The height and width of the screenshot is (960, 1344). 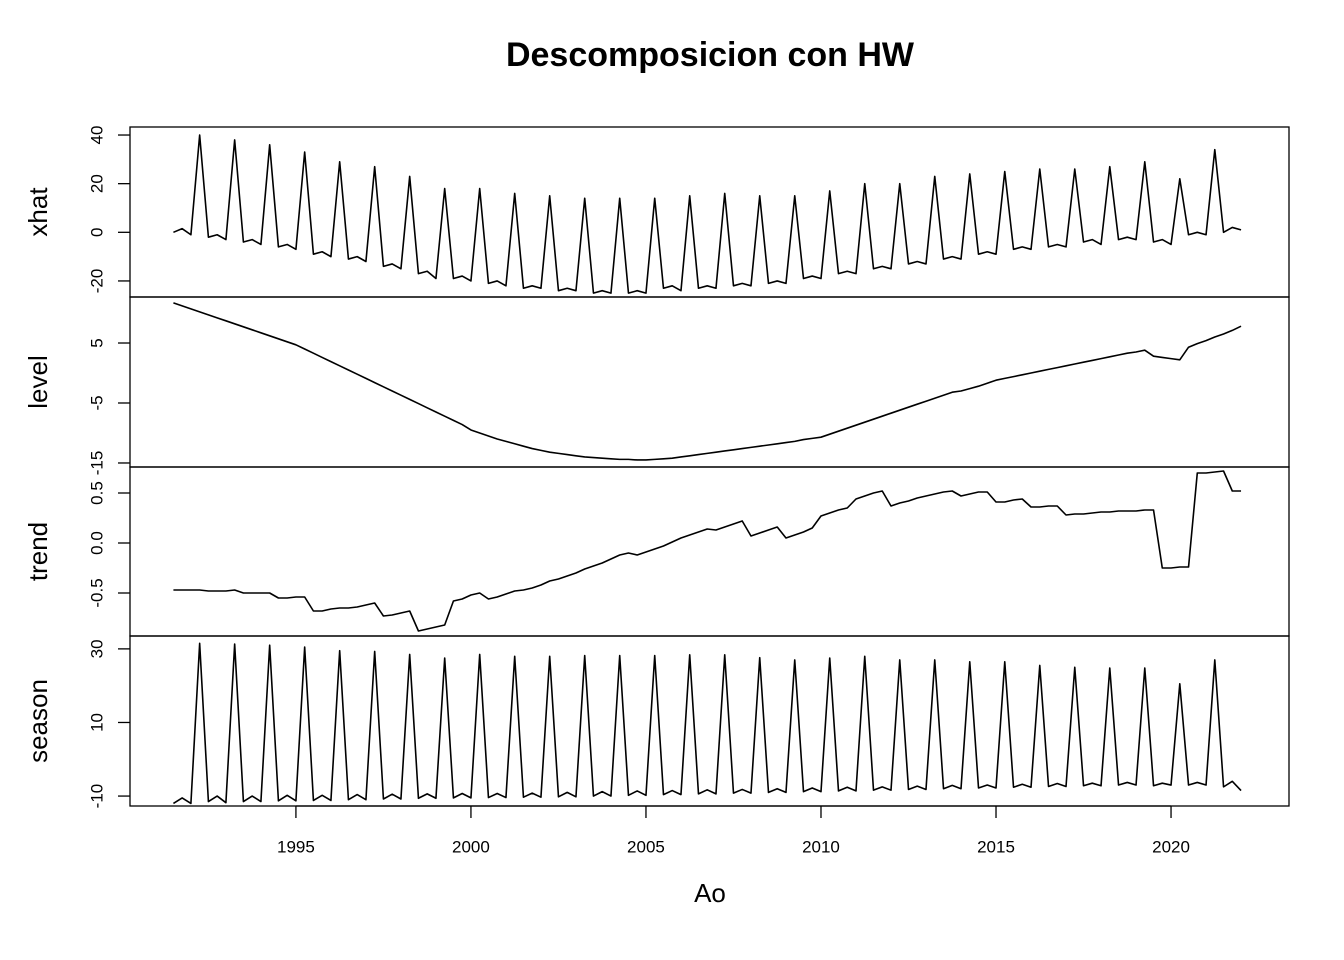 What do you see at coordinates (96, 493) in the screenshot?
I see `y-tick-label: 0.5` at bounding box center [96, 493].